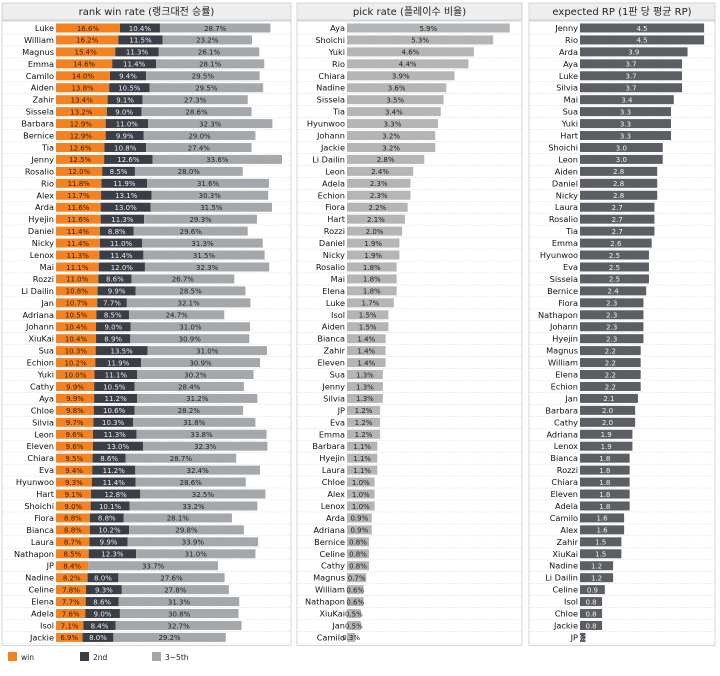  I want to click on data-label: 10.8%, so click(77, 292).